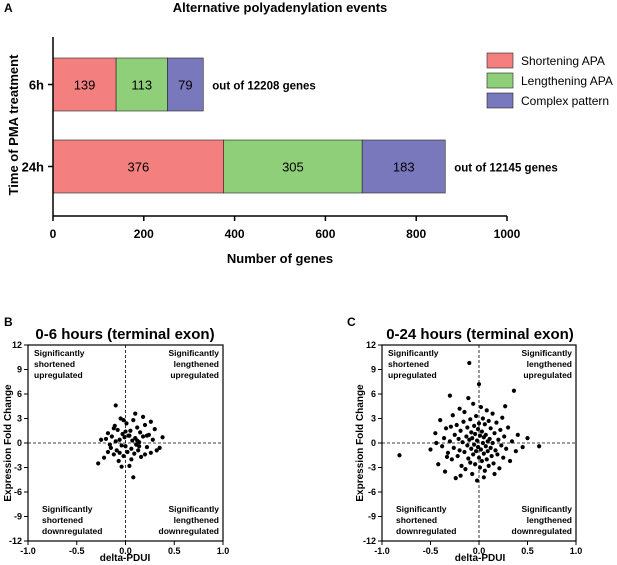 This screenshot has width=617, height=565. I want to click on data-label: 376, so click(139, 167).